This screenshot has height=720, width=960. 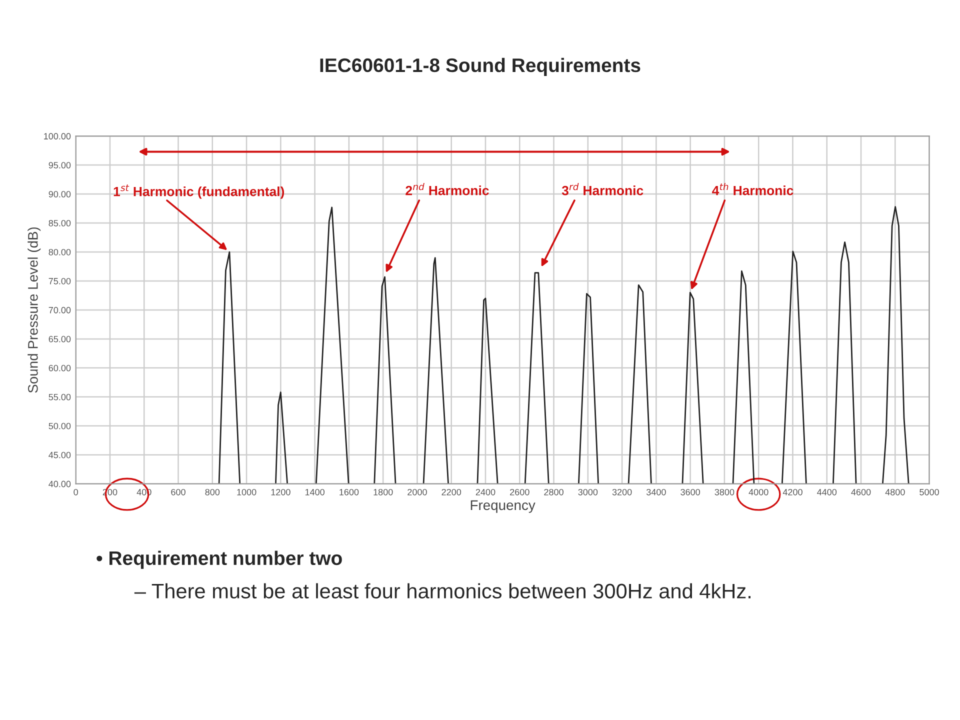 What do you see at coordinates (447, 189) in the screenshot?
I see `annotation: 2$^{nd}$ Harmonic` at bounding box center [447, 189].